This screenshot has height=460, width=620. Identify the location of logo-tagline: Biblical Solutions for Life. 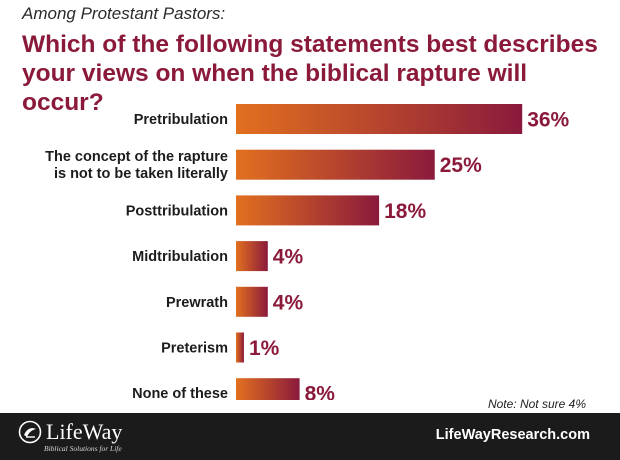
(83, 448).